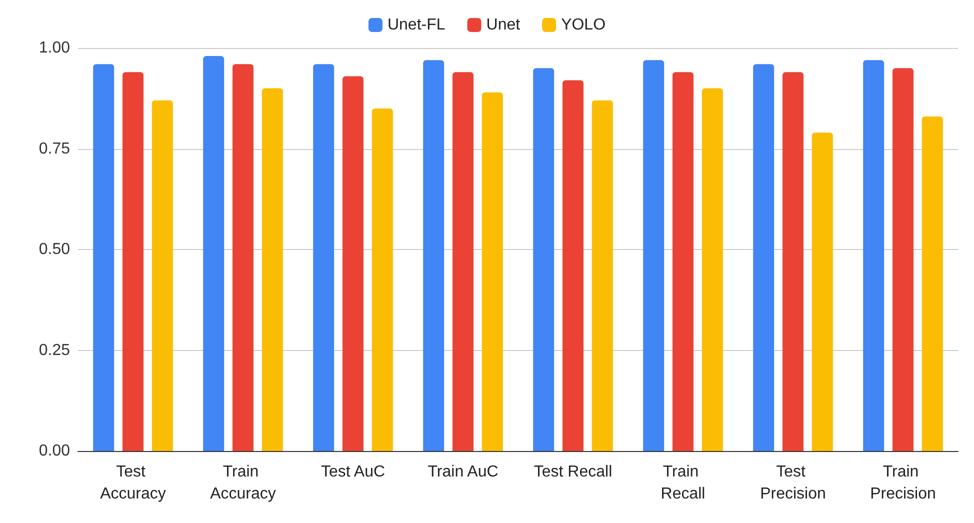 The height and width of the screenshot is (523, 974). What do you see at coordinates (416, 25) in the screenshot?
I see `legend-label: Unet-FL` at bounding box center [416, 25].